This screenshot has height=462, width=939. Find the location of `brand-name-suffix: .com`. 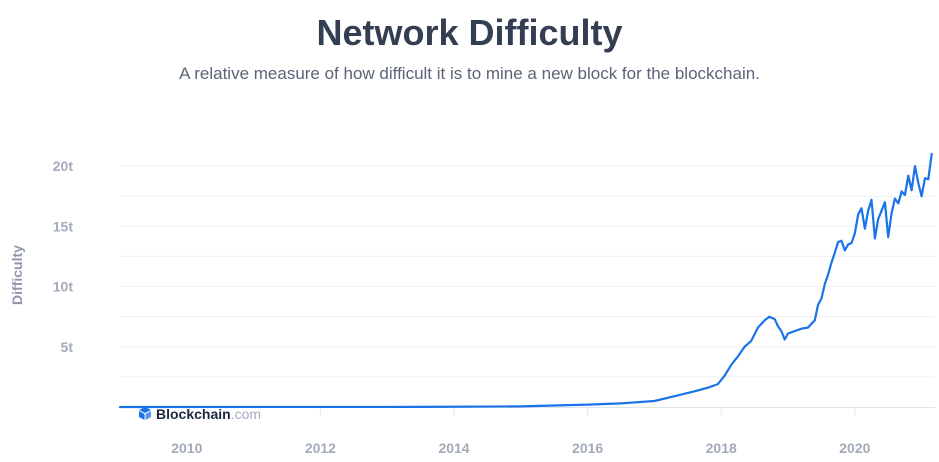

brand-name-suffix: .com is located at coordinates (246, 414).